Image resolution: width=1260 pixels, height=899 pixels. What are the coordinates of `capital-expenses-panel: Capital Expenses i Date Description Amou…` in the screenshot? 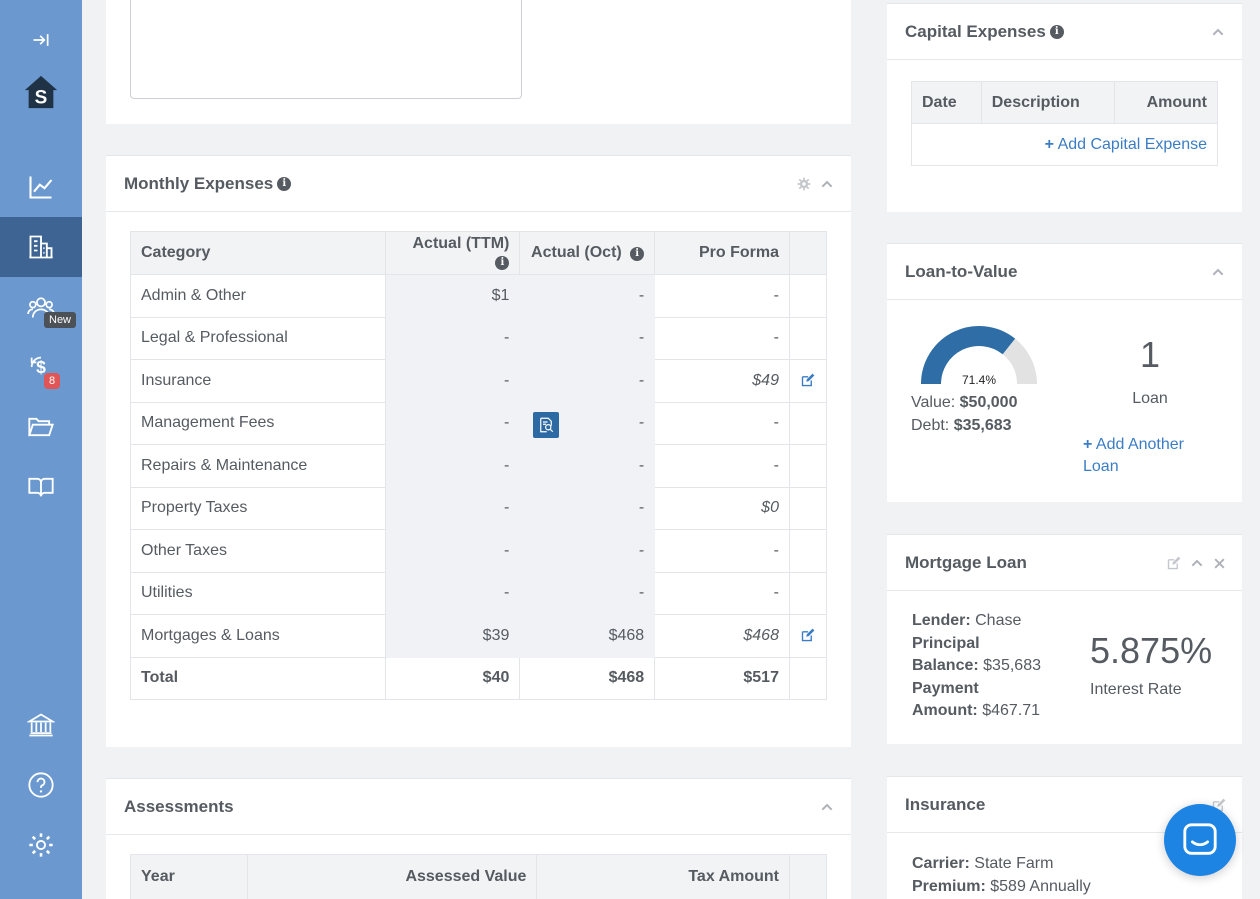 It's located at (1064, 107).